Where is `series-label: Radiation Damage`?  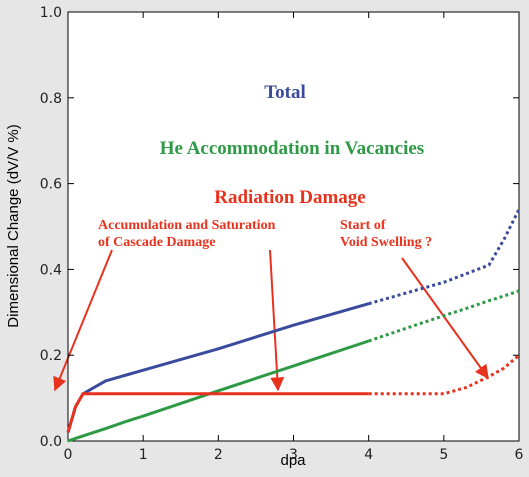 series-label: Radiation Damage is located at coordinates (289, 197).